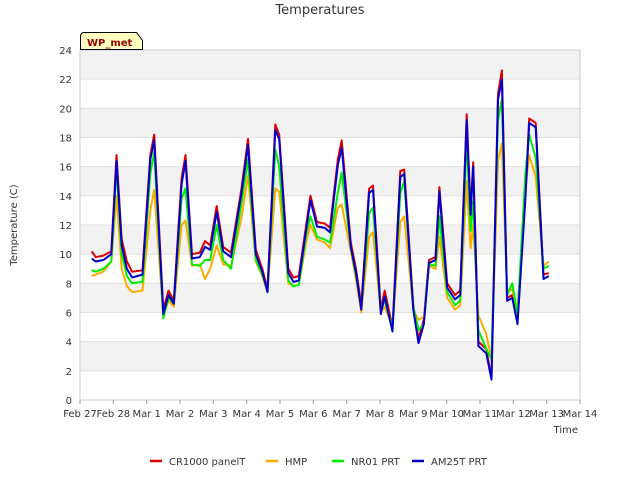  I want to click on y-tick-label: 24, so click(65, 51).